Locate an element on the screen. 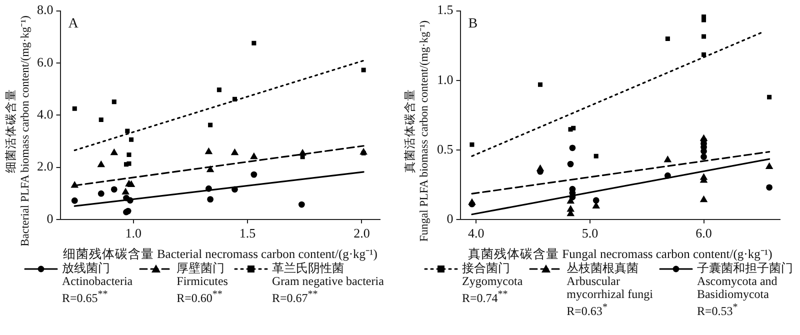 The height and width of the screenshot is (335, 800). x-tick-label: 4.0 is located at coordinates (476, 233).